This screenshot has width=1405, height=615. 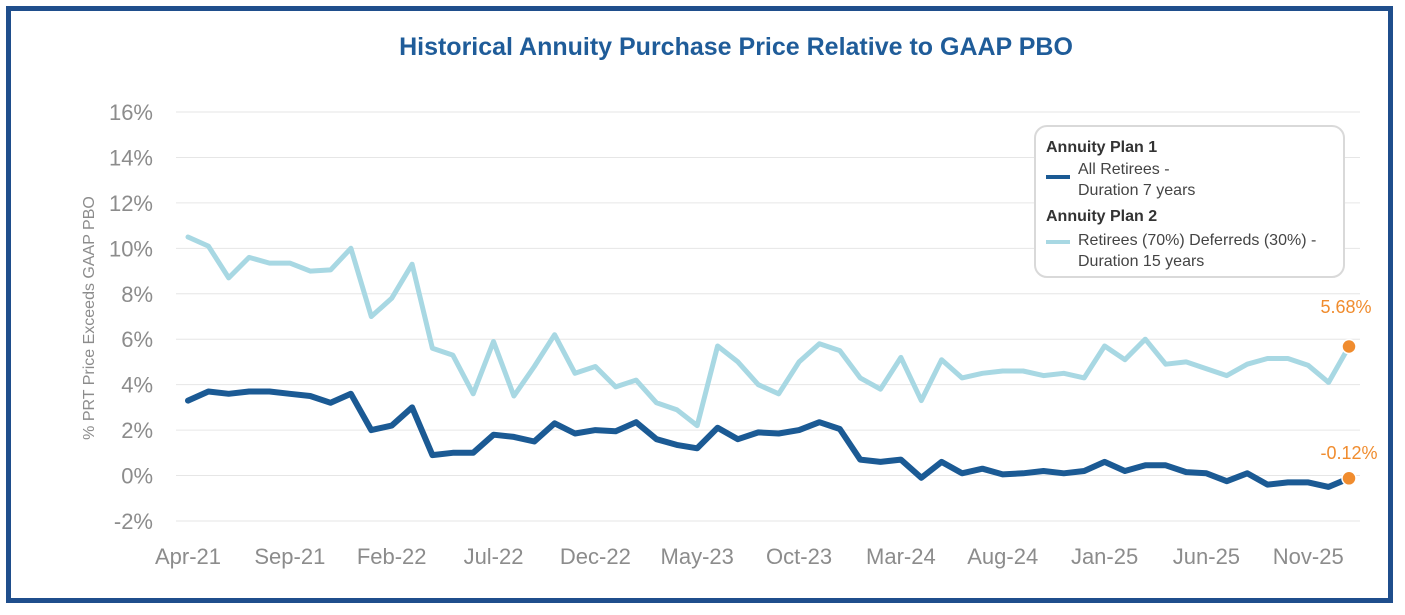 I want to click on x-tick-label: Sep-21, so click(x=289, y=556).